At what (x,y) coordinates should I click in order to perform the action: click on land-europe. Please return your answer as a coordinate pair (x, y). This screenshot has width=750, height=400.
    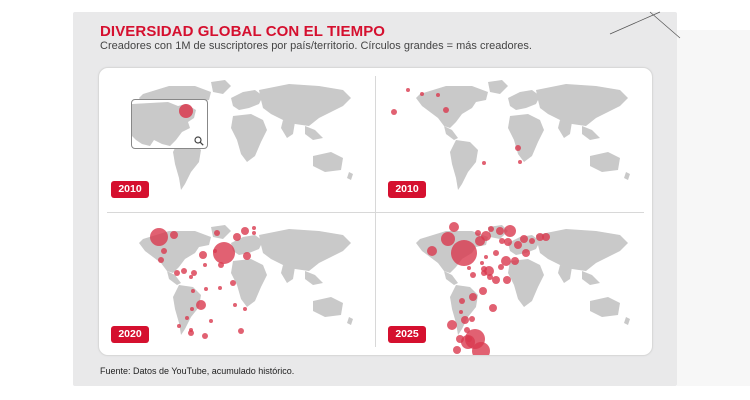
    Looking at the image, I should click on (524, 100).